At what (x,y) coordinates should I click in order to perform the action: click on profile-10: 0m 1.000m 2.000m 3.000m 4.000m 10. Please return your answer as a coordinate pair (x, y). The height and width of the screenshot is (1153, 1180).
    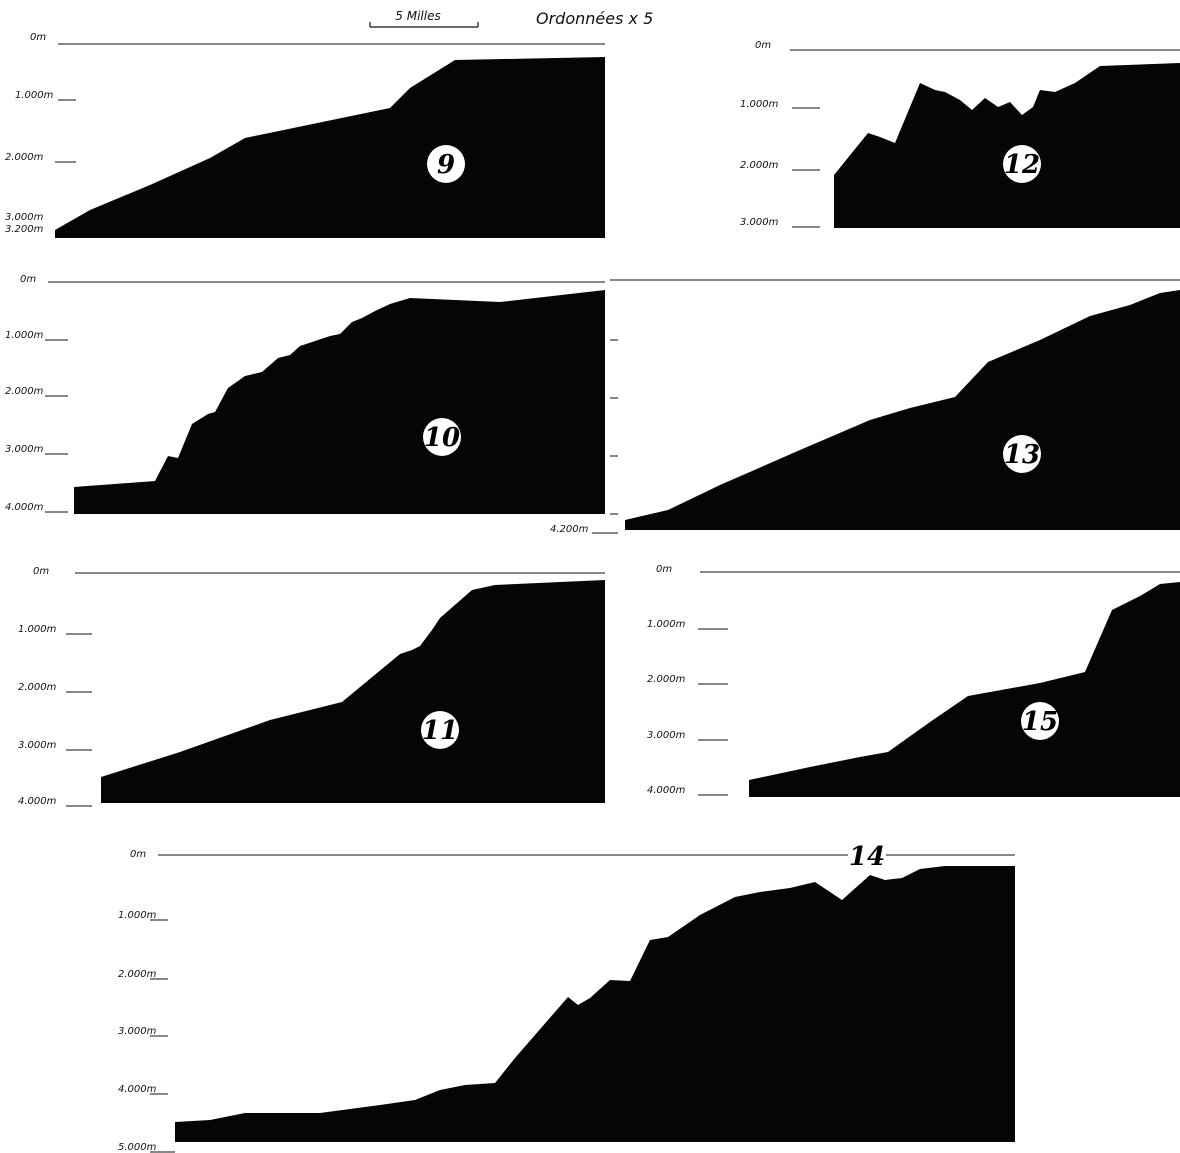
    Looking at the image, I should click on (305, 394).